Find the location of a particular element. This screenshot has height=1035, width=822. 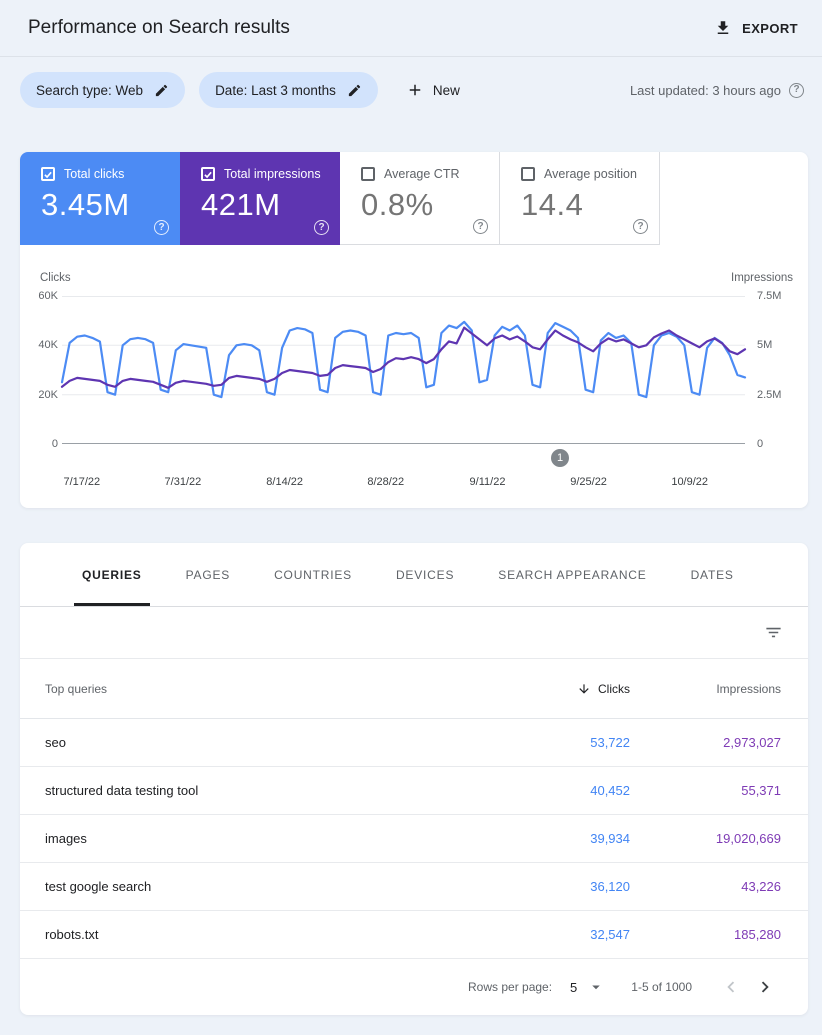

metric-card-average-position: Average position 14.4 ? is located at coordinates (580, 198).